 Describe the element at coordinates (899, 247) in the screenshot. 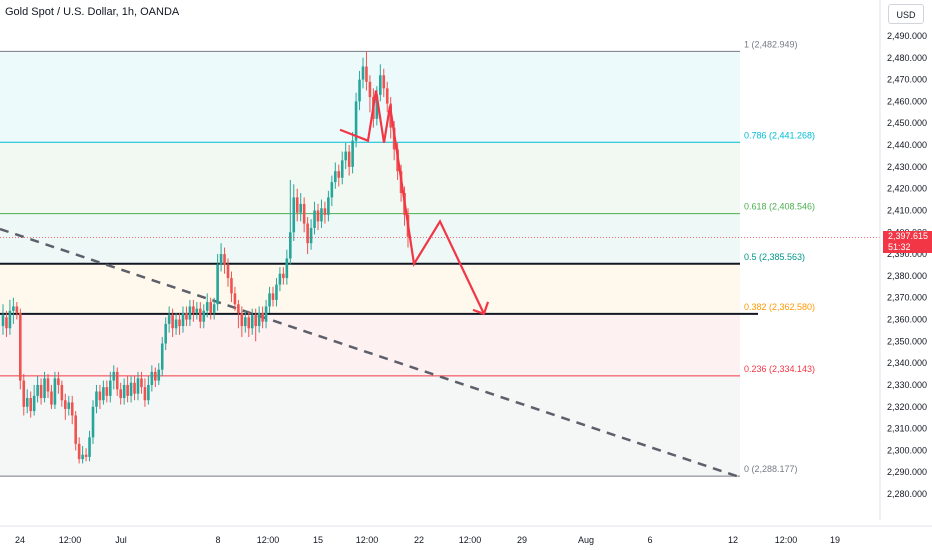

I see `countdown-timer: 51:32` at that location.